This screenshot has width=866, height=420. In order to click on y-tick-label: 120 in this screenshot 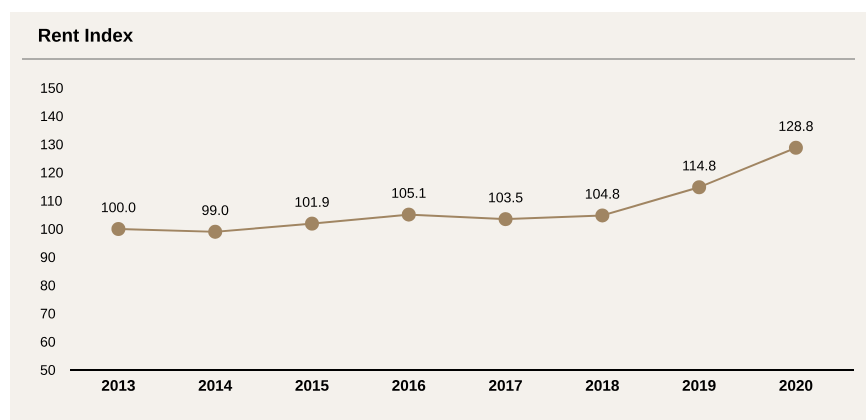, I will do `click(52, 173)`.